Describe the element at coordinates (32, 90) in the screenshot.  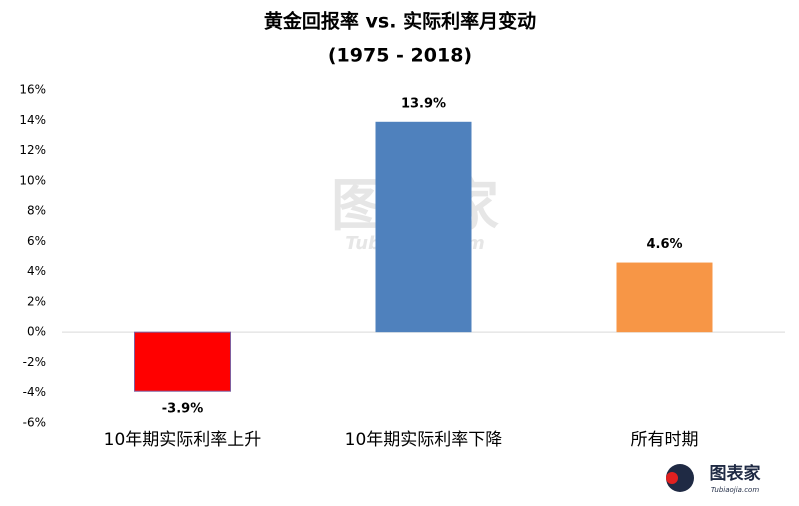
I see `y-tick-label: 16%` at that location.